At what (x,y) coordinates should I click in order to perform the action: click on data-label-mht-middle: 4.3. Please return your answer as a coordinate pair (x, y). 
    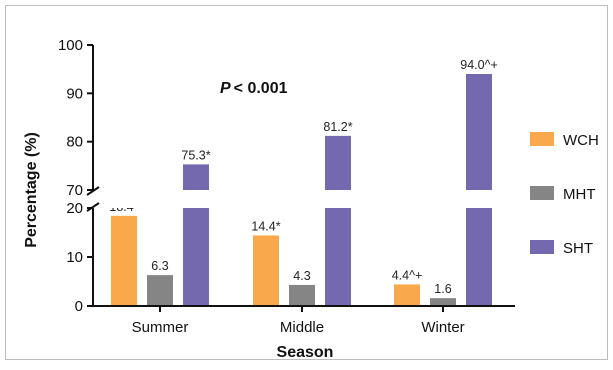
    Looking at the image, I should click on (301, 276).